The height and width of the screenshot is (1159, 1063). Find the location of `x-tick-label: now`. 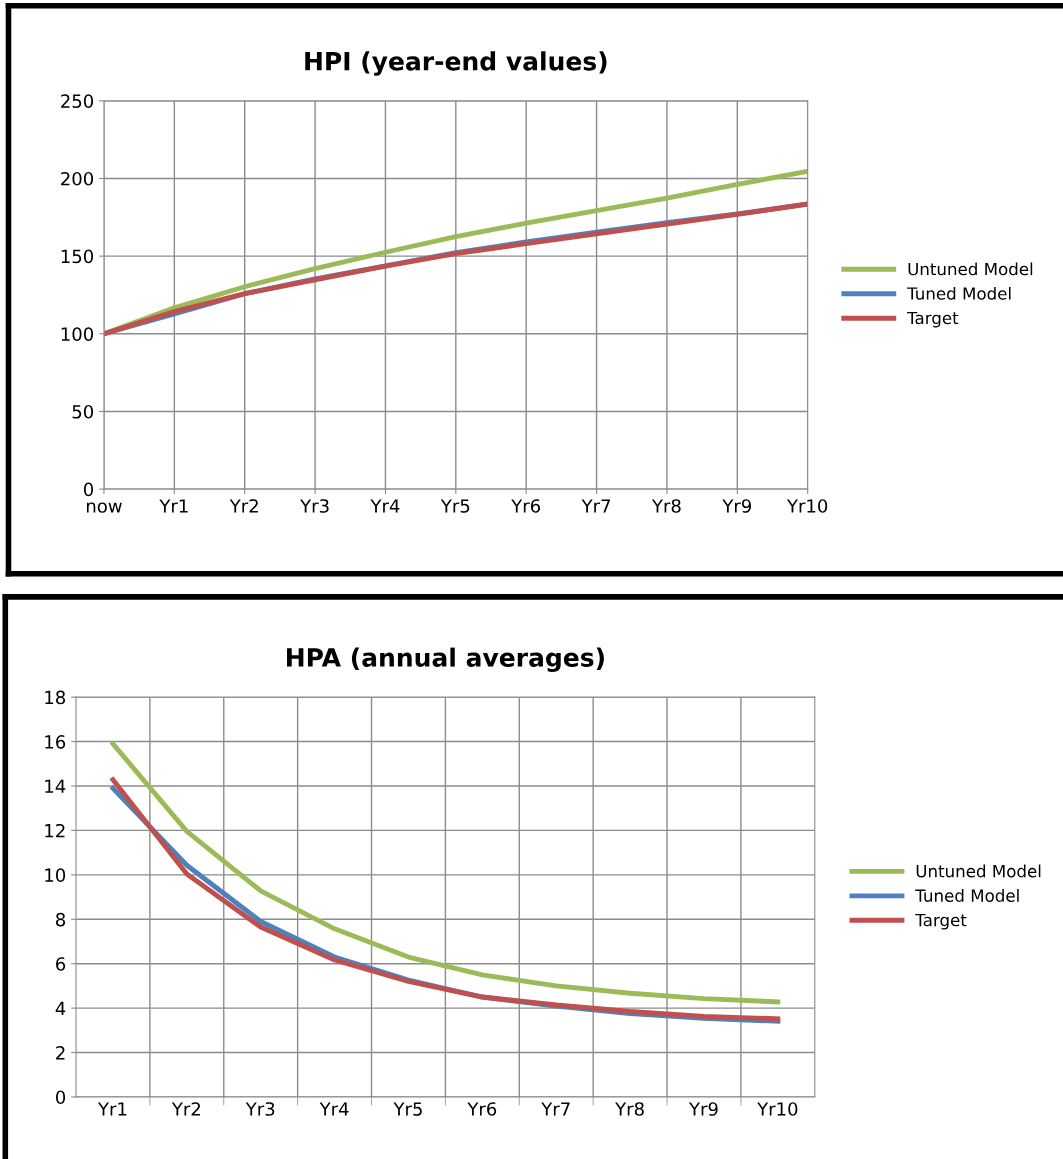

x-tick-label: now is located at coordinates (104, 507).